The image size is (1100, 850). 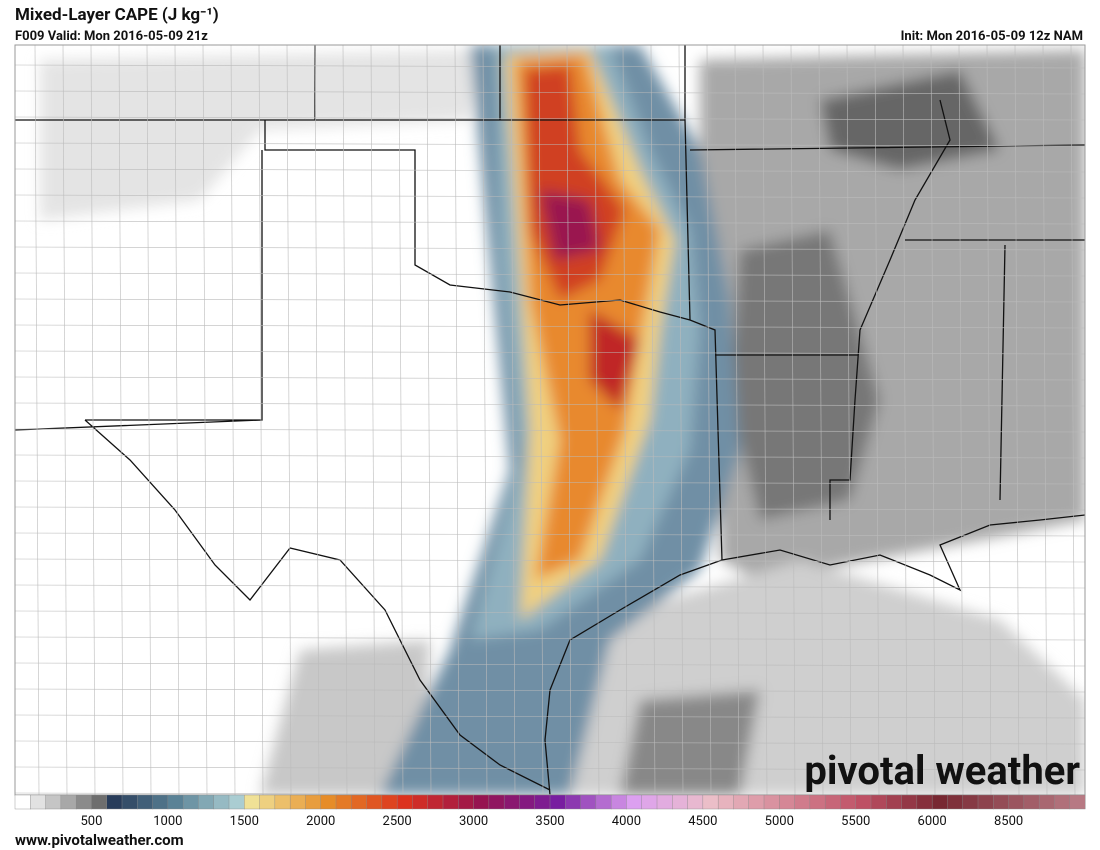 I want to click on colorbar-label: 3500, so click(x=549, y=821).